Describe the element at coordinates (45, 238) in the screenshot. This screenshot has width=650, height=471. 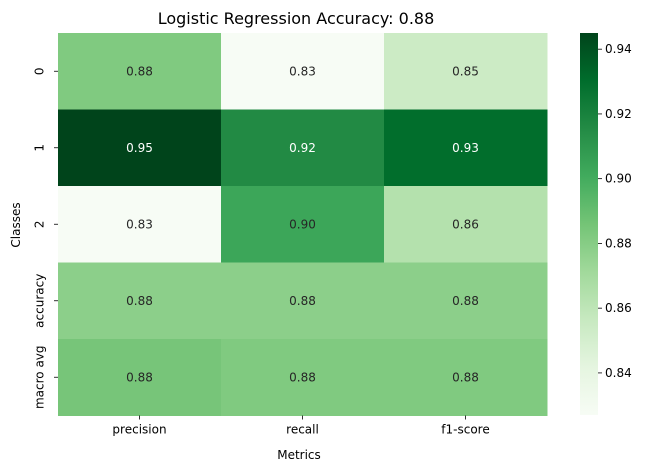
I see `y-axis-ticks: 0 1 2 accuracy macro avg` at that location.